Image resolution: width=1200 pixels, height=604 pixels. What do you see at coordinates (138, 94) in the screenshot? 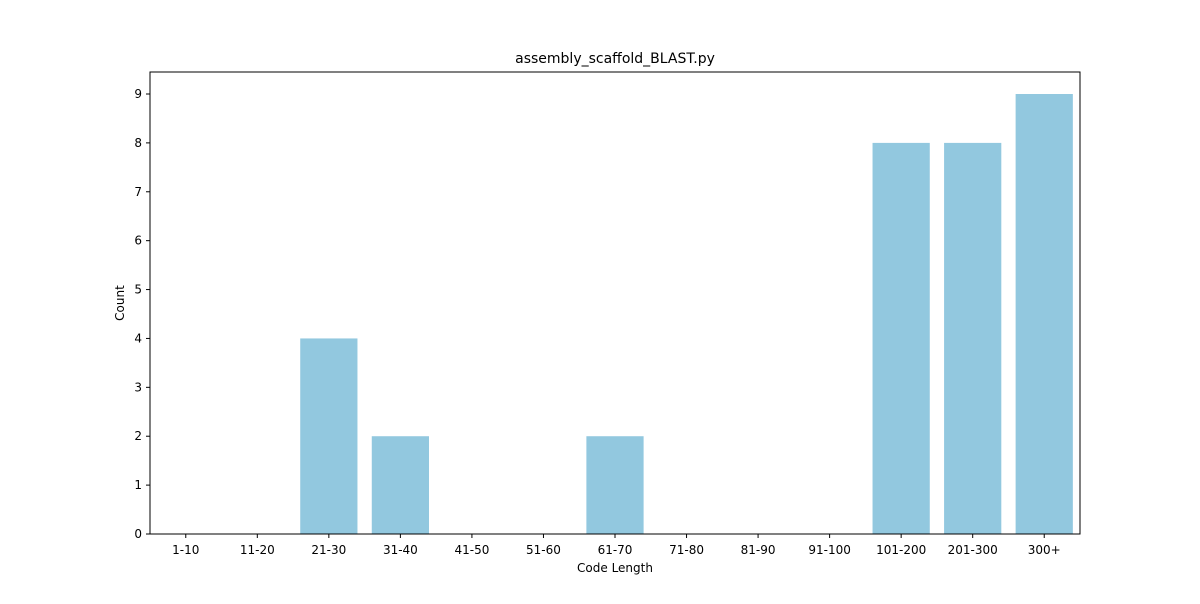
I see `y-tick-label: 9` at bounding box center [138, 94].